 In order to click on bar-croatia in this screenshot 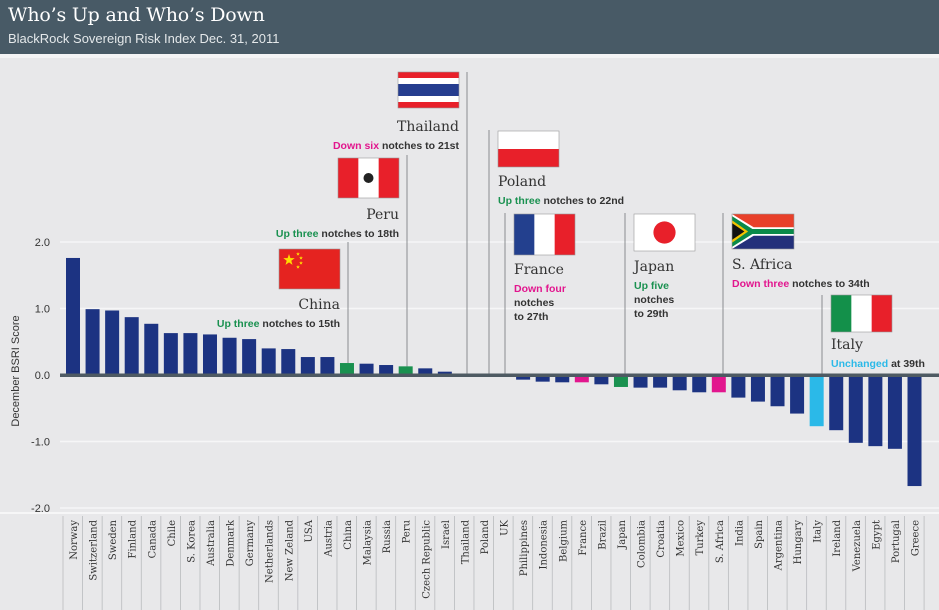, I will do `click(660, 381)`.